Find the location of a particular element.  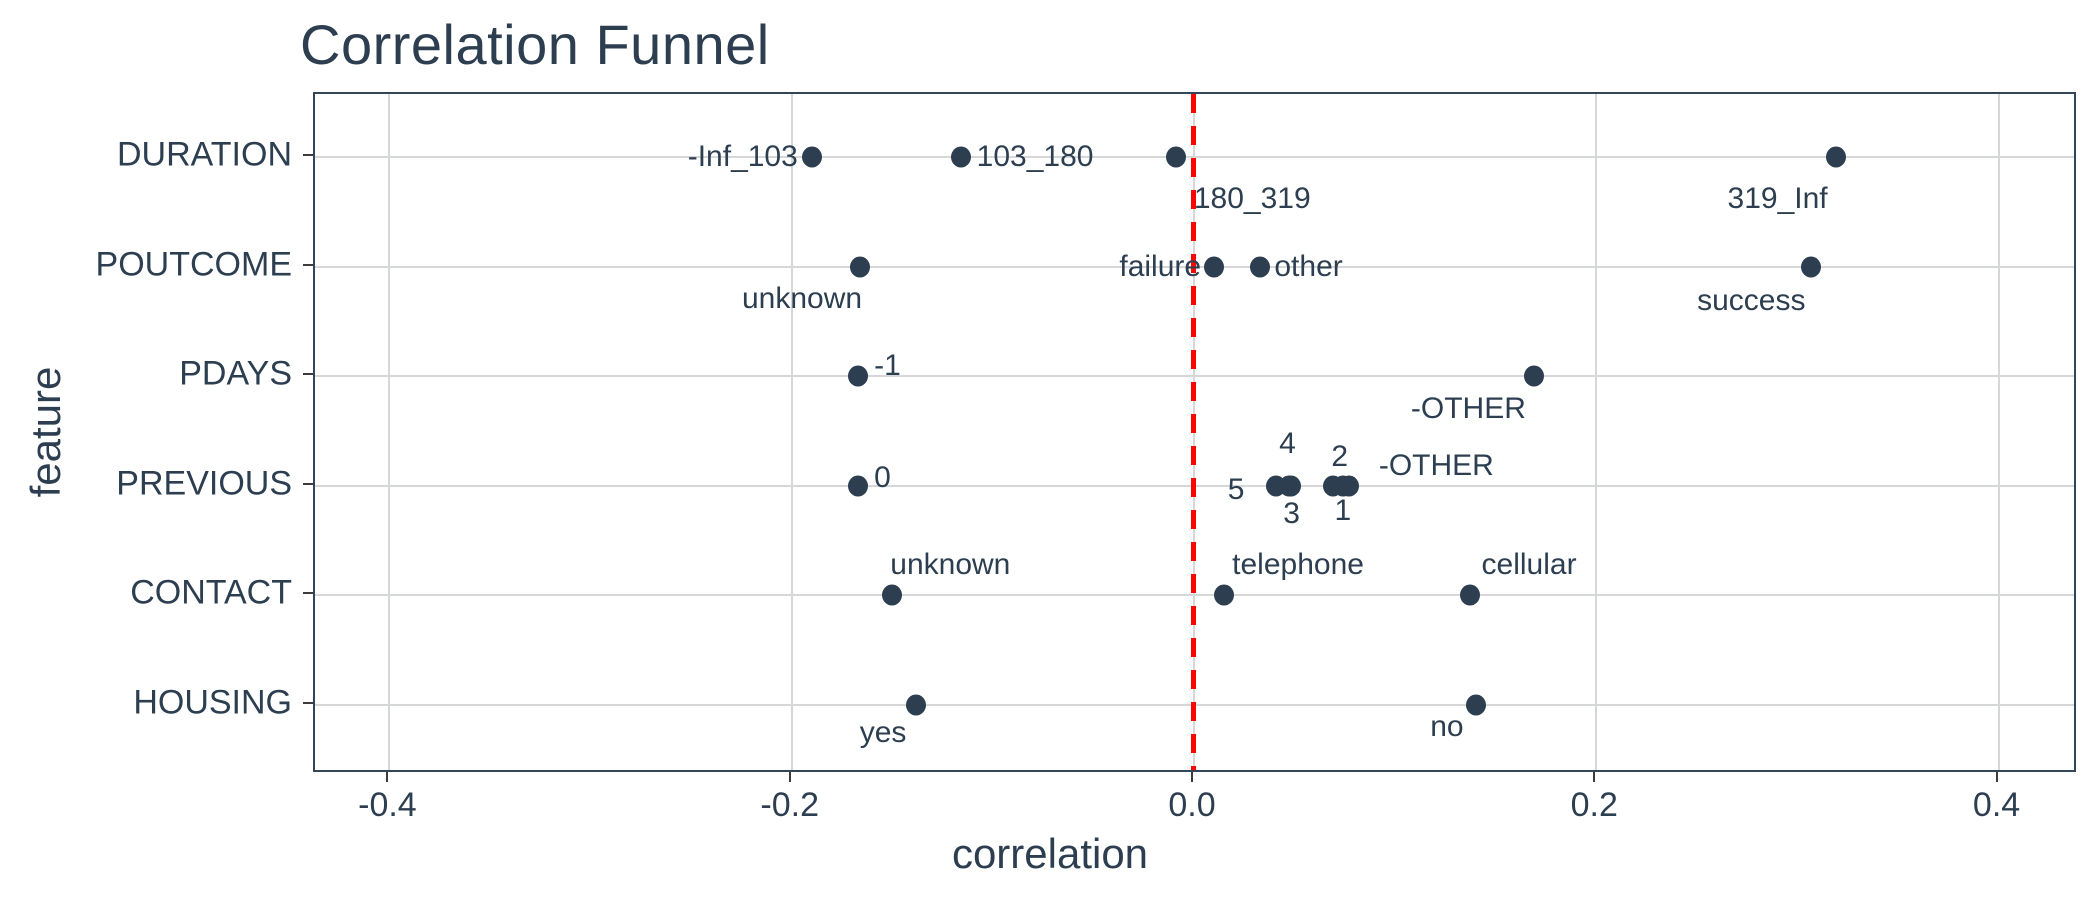

point-label: 103_180 is located at coordinates (1035, 156).